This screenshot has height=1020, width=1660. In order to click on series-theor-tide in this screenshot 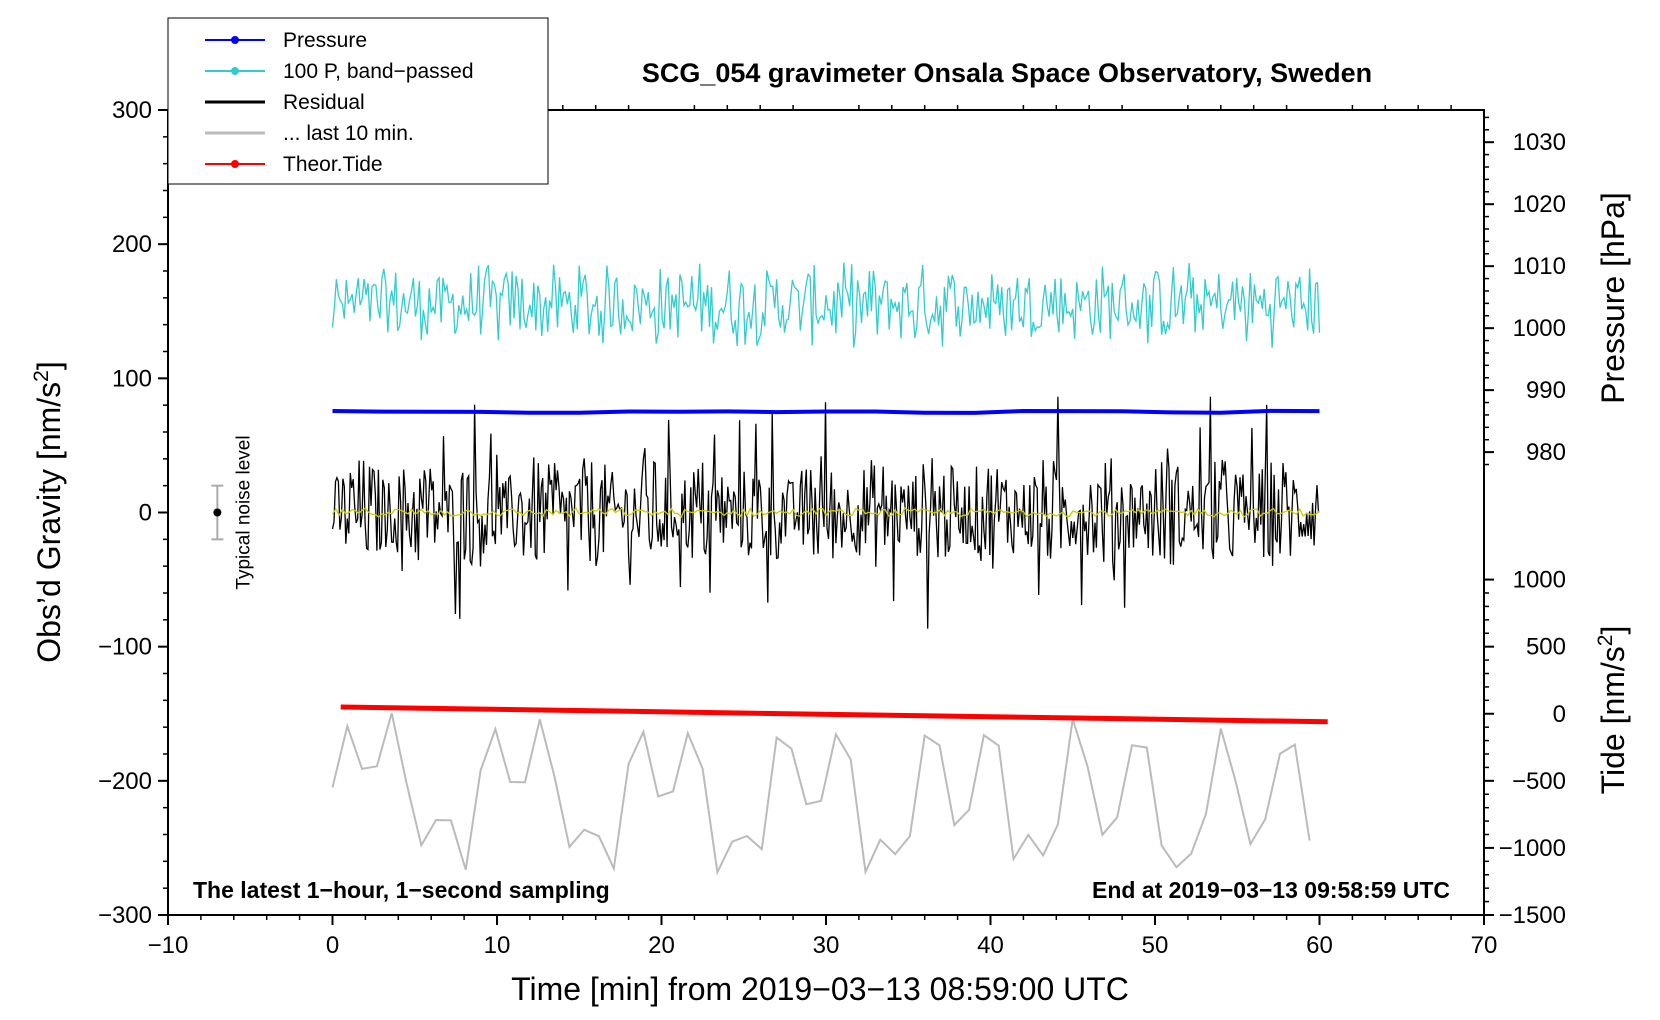, I will do `click(834, 714)`.